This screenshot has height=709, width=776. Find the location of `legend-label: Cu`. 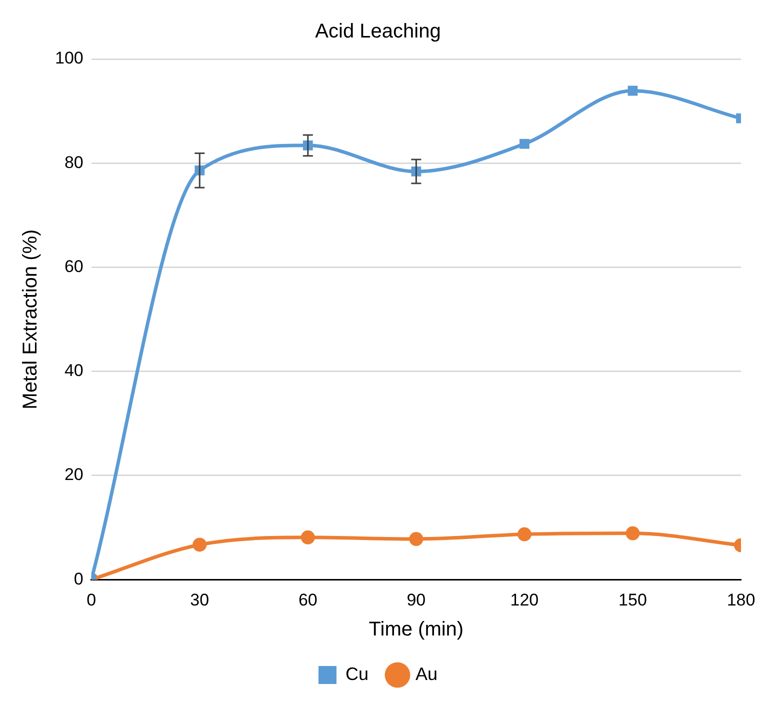

legend-label: Cu is located at coordinates (356, 674).